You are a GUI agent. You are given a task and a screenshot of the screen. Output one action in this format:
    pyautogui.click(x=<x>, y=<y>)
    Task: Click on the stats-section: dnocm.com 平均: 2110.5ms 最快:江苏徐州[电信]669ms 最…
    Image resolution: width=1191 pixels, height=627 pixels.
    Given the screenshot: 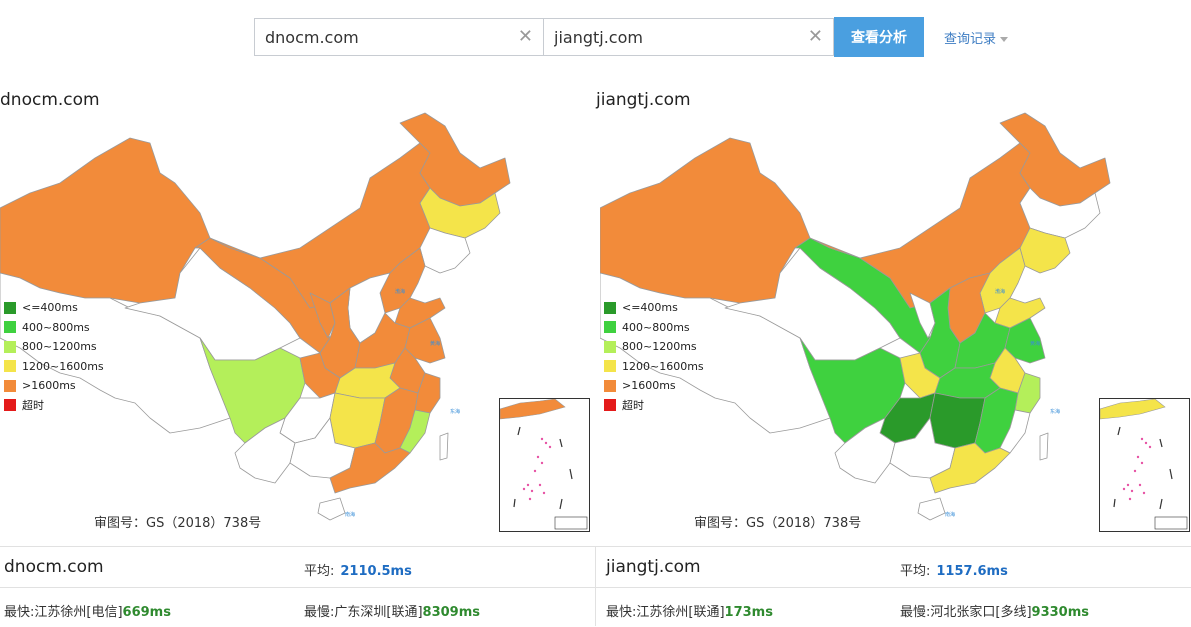 What is the action you would take?
    pyautogui.click(x=595, y=586)
    